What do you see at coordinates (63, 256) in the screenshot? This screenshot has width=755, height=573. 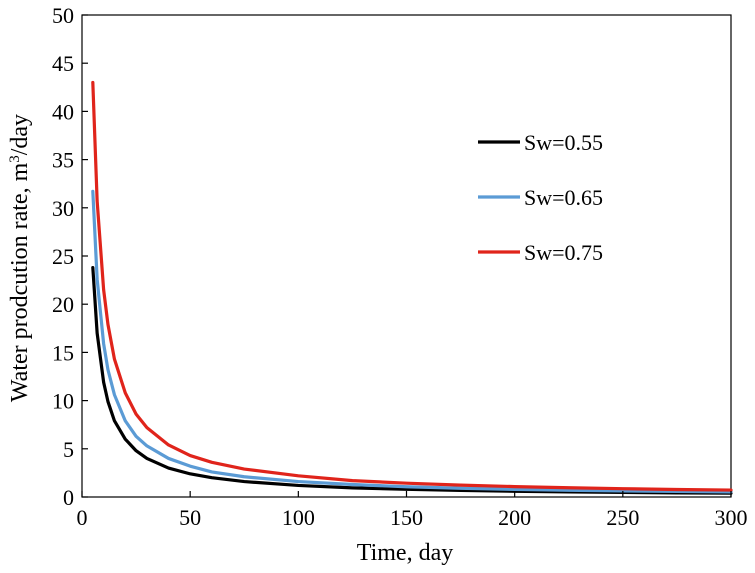 I see `y-tick-label: 25` at bounding box center [63, 256].